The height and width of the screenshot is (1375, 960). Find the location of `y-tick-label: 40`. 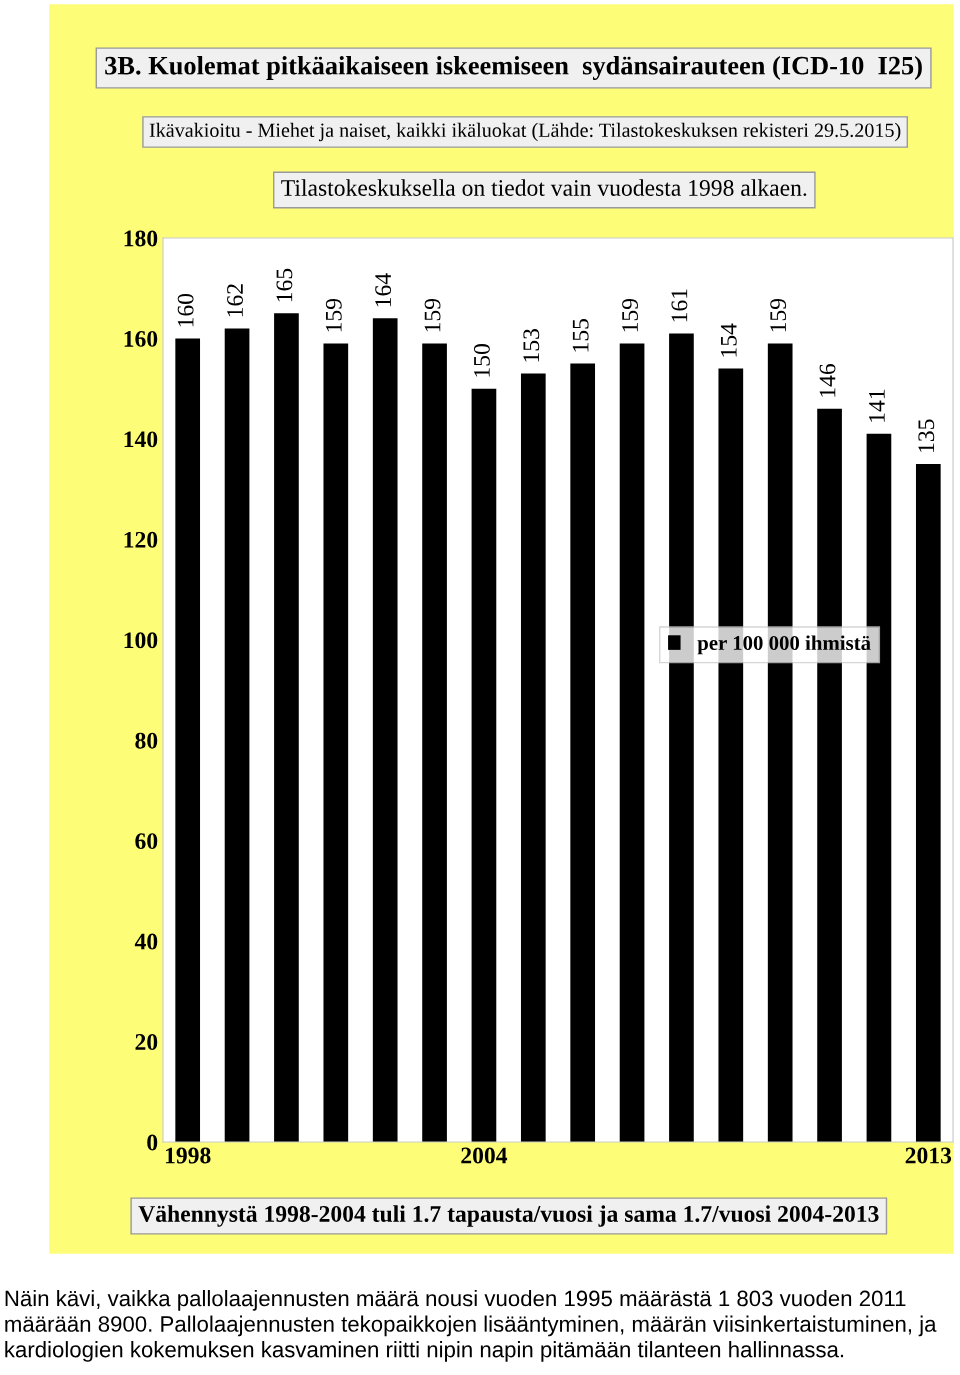

y-tick-label: 40 is located at coordinates (146, 941).